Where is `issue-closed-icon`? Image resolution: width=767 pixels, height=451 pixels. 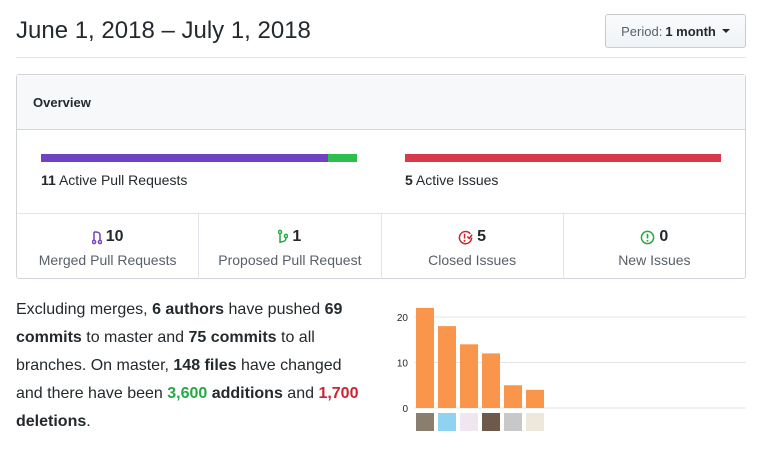 issue-closed-icon is located at coordinates (465, 237).